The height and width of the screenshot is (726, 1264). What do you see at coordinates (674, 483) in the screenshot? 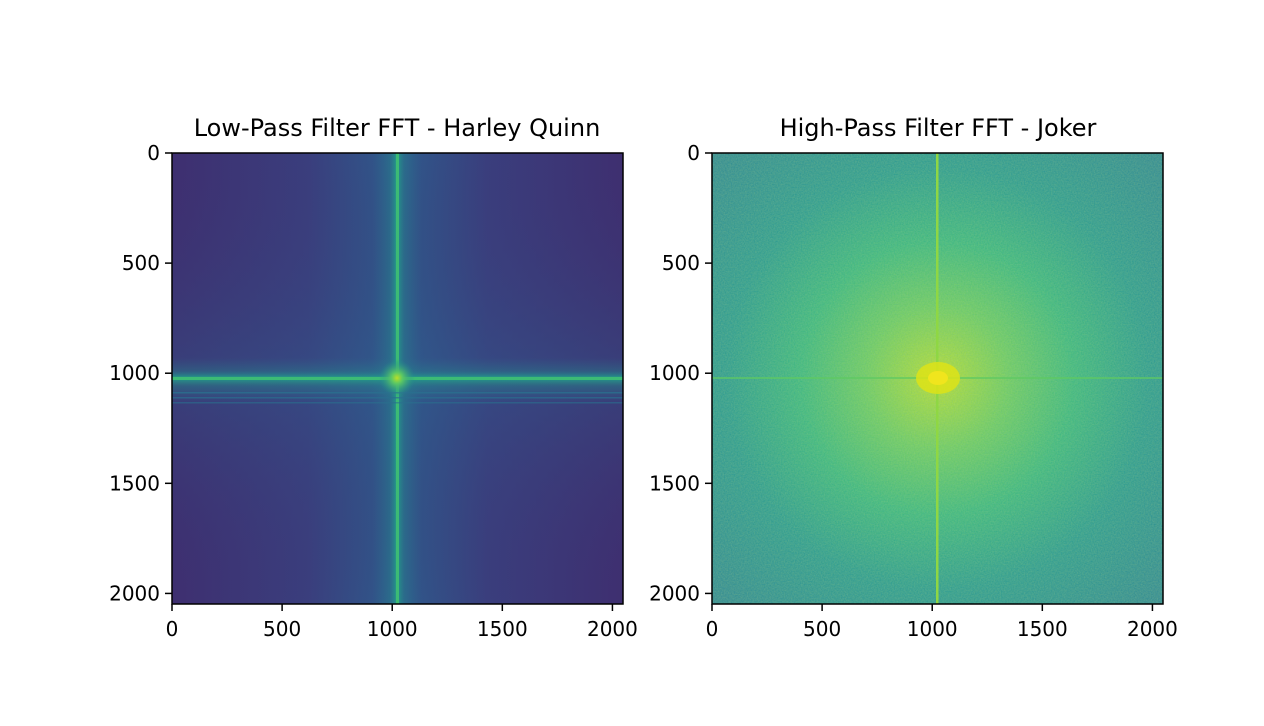
I see `high-pass-y-tick-label: 1500` at bounding box center [674, 483].